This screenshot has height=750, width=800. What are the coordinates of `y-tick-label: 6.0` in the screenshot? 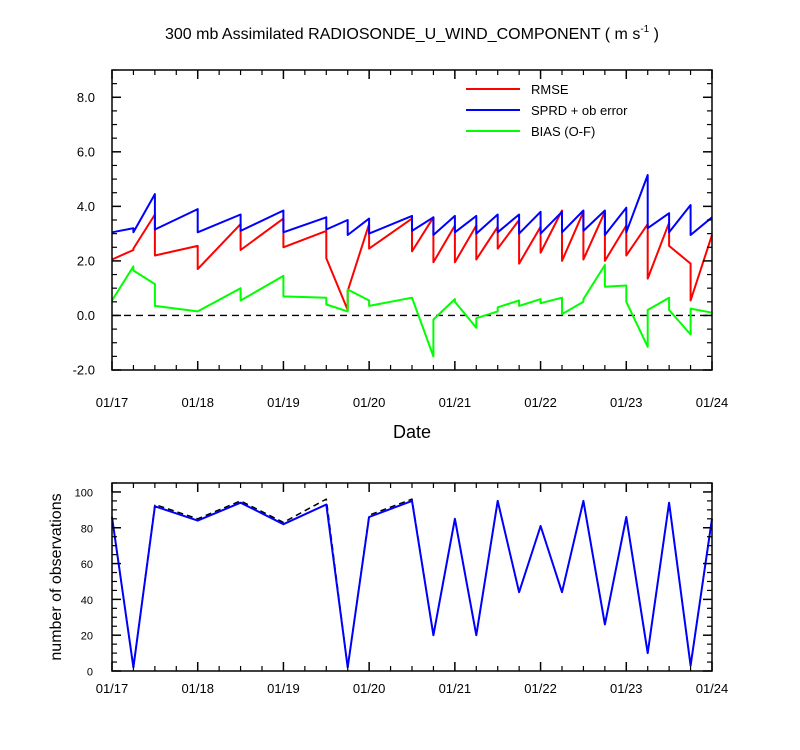 It's located at (86, 151).